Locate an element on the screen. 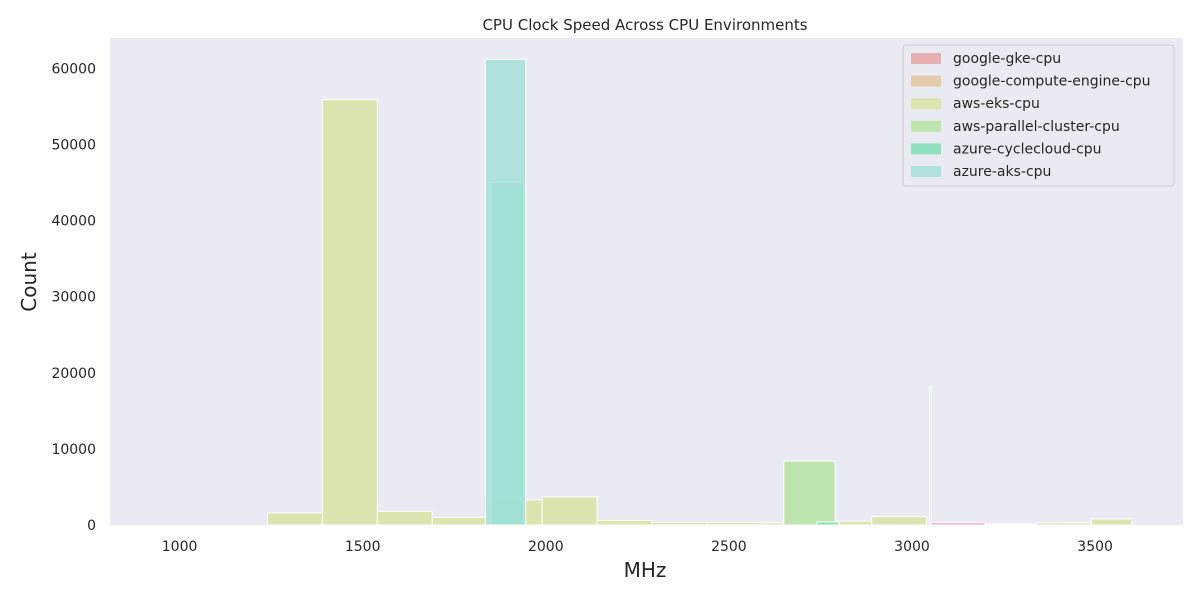 The image size is (1200, 600). x-tick-label: 1500 is located at coordinates (363, 547).